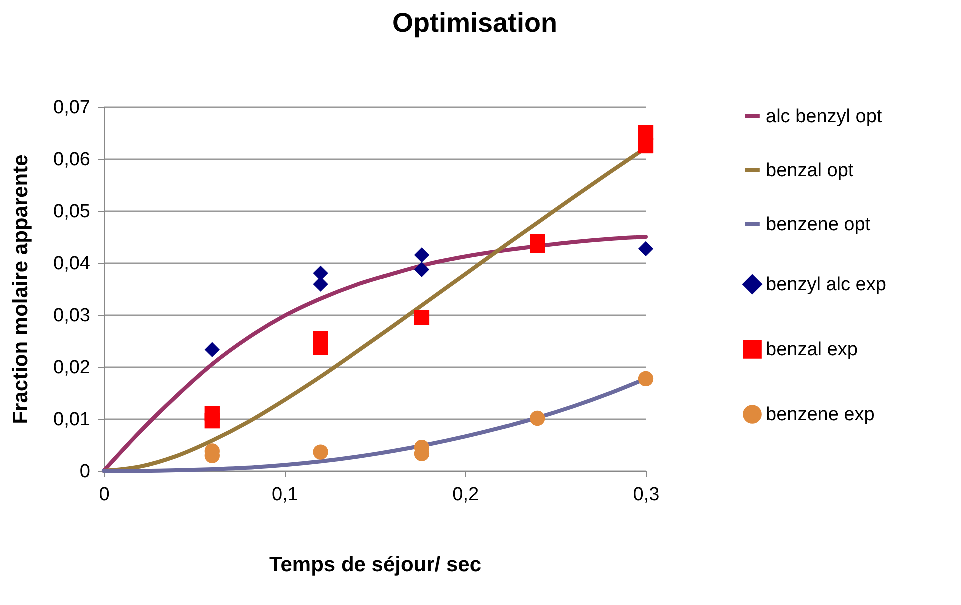 The width and height of the screenshot is (961, 605). Describe the element at coordinates (21, 289) in the screenshot. I see `y-axis-title: Fraction molaire apparente` at that location.